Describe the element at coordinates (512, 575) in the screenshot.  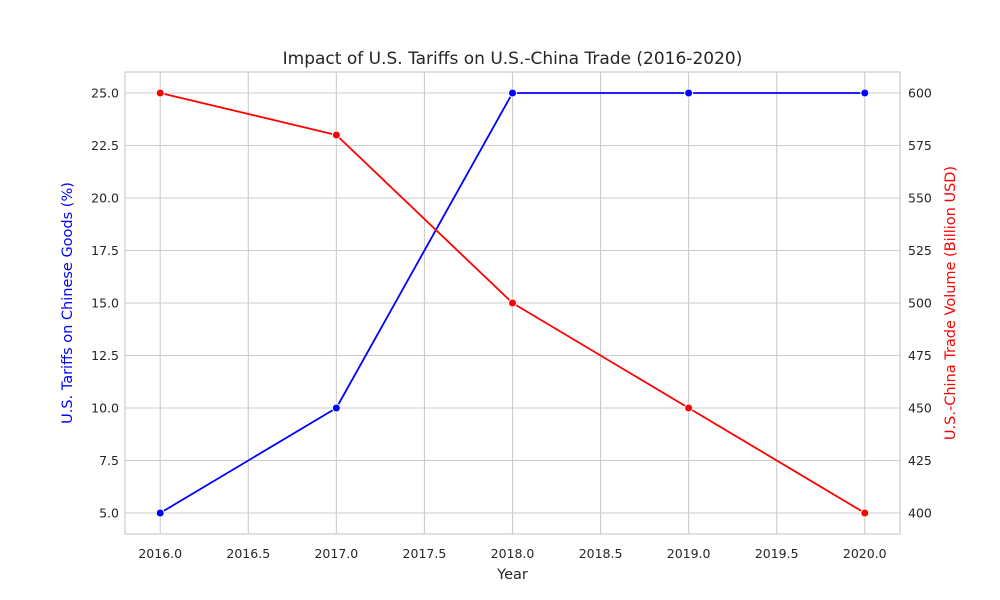
I see `x-axis-label: Year` at that location.